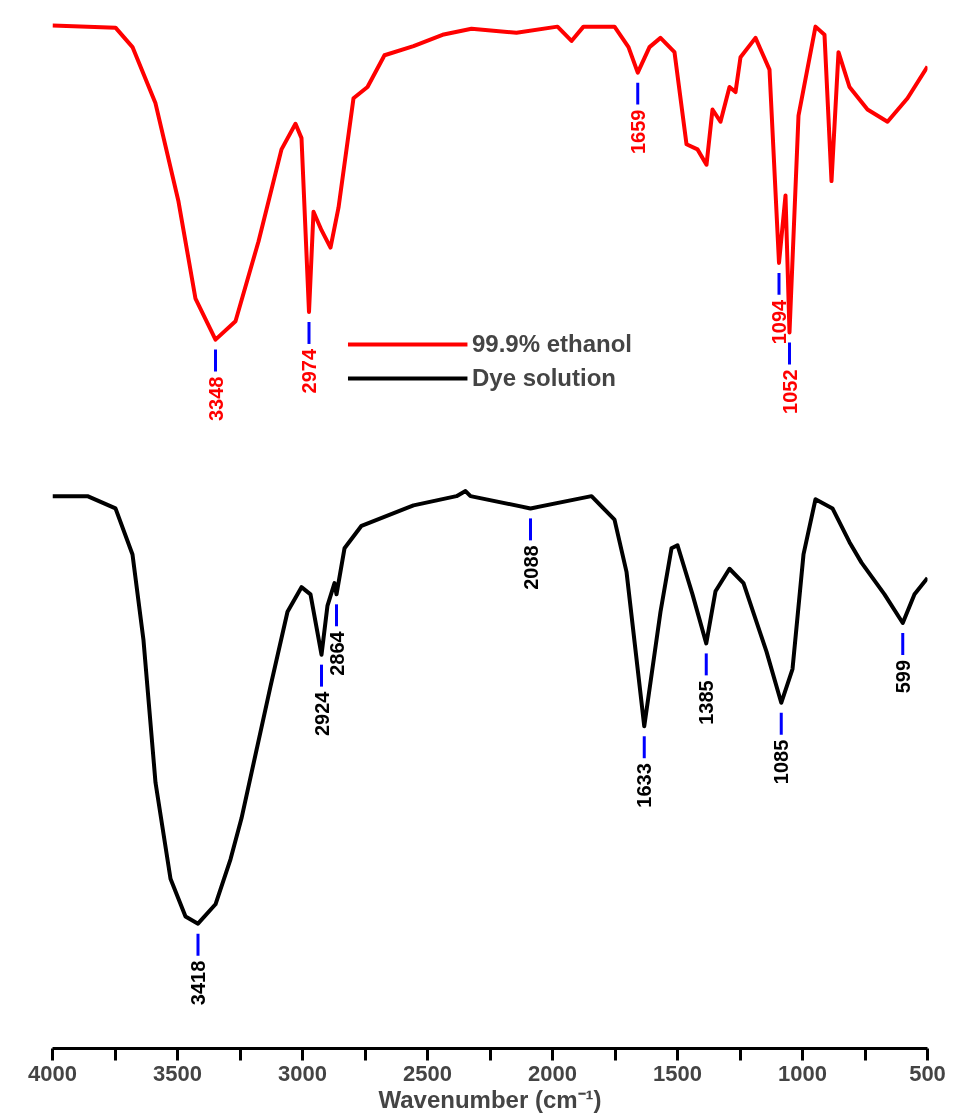 This screenshot has height=1115, width=964. I want to click on annotation: 1633, so click(644, 785).